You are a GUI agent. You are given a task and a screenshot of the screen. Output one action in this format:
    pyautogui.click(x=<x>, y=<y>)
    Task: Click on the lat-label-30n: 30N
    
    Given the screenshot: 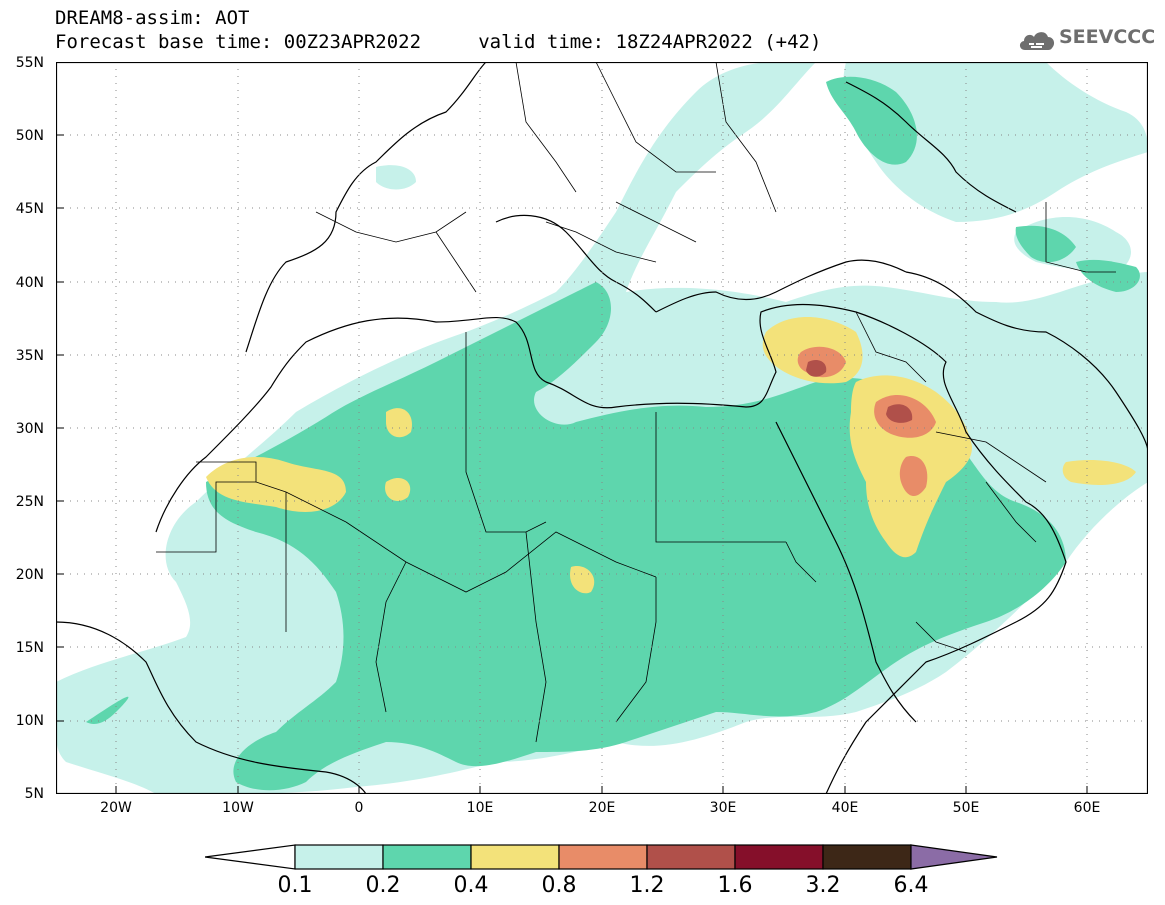 What is the action you would take?
    pyautogui.click(x=29, y=429)
    